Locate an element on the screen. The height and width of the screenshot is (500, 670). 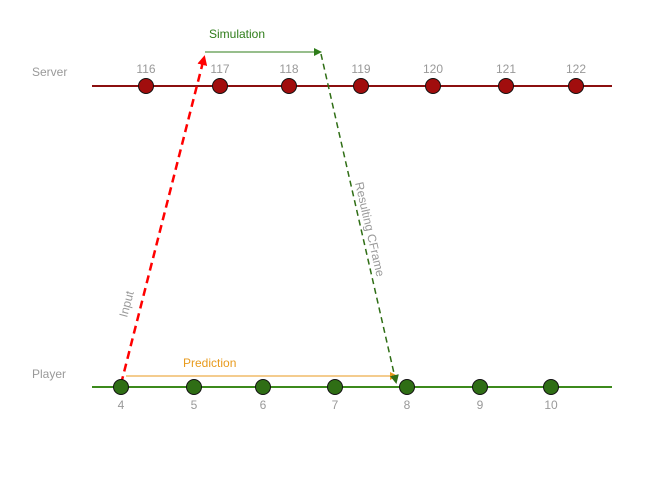
resulting-cframe-arrow is located at coordinates (359, 218).